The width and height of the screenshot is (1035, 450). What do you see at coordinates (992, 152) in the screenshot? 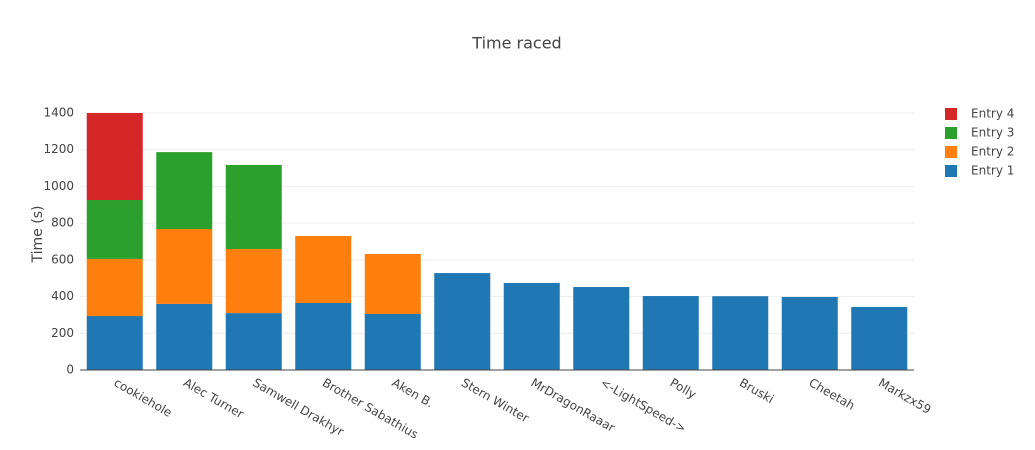
I see `legend-label: Entry 2` at bounding box center [992, 152].